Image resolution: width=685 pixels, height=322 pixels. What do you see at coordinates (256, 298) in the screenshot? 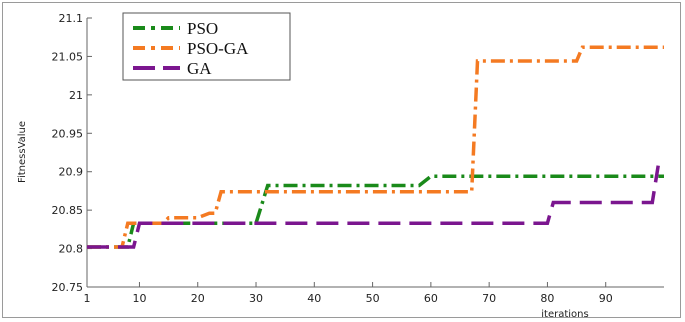
I see `x-tick-label: 30` at bounding box center [256, 298].